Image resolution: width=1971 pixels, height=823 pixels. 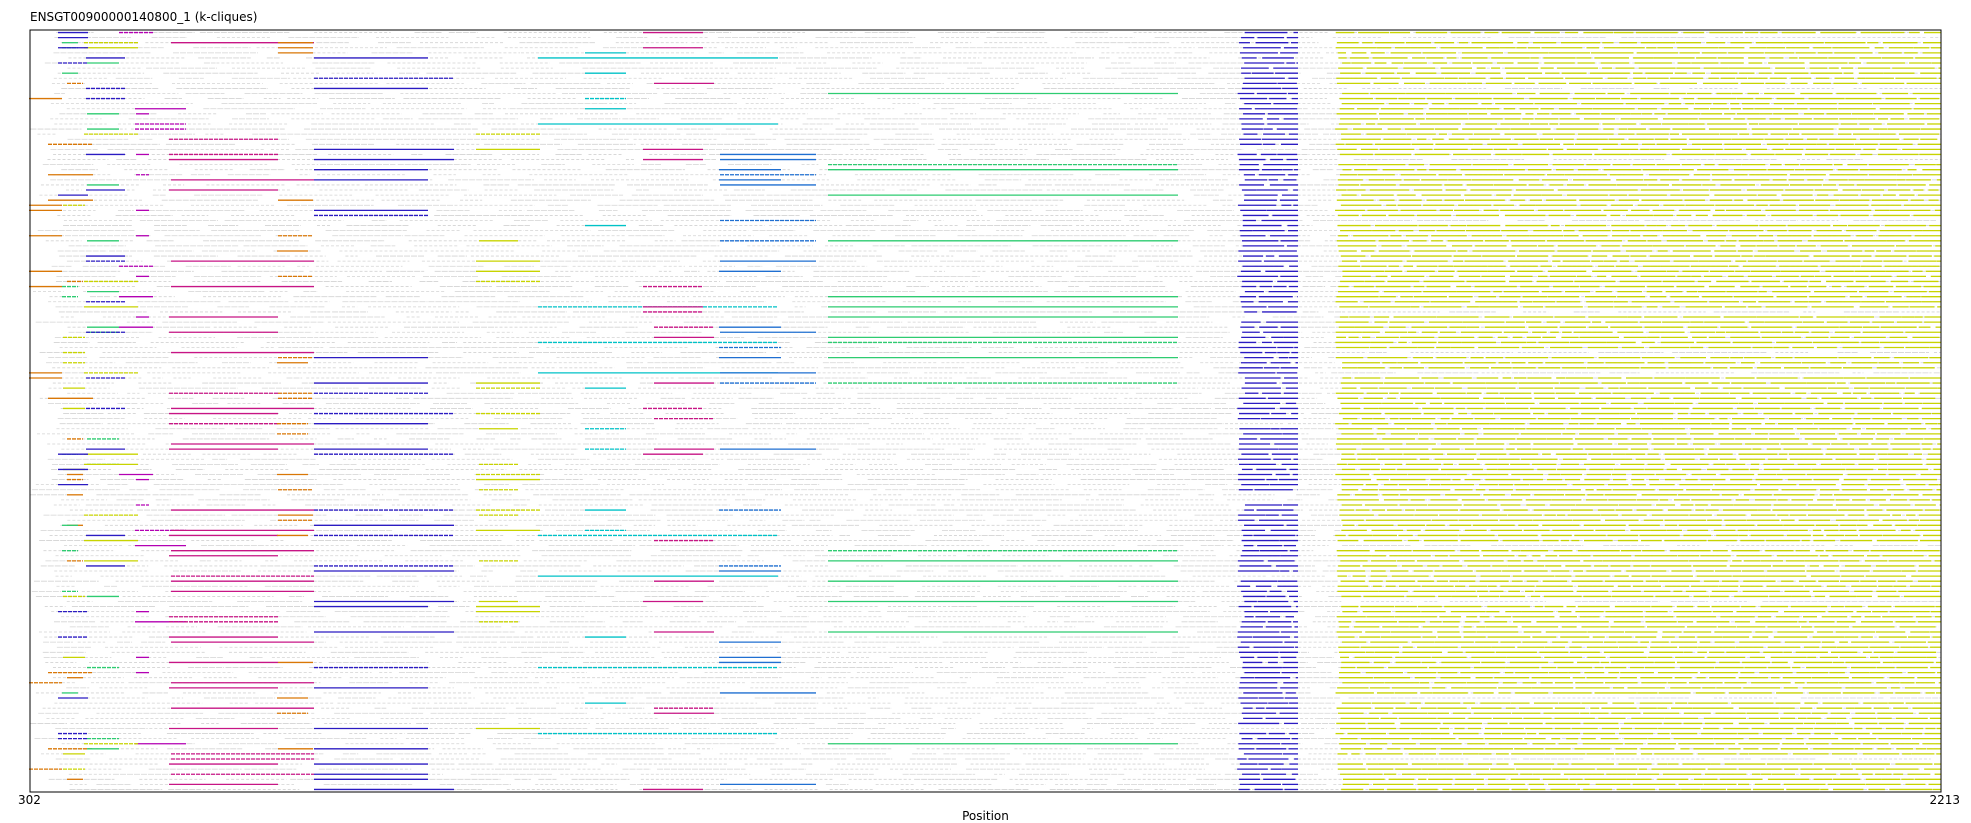 What do you see at coordinates (61, 431) in the screenshot?
I see `clique-track-orange-left` at bounding box center [61, 431].